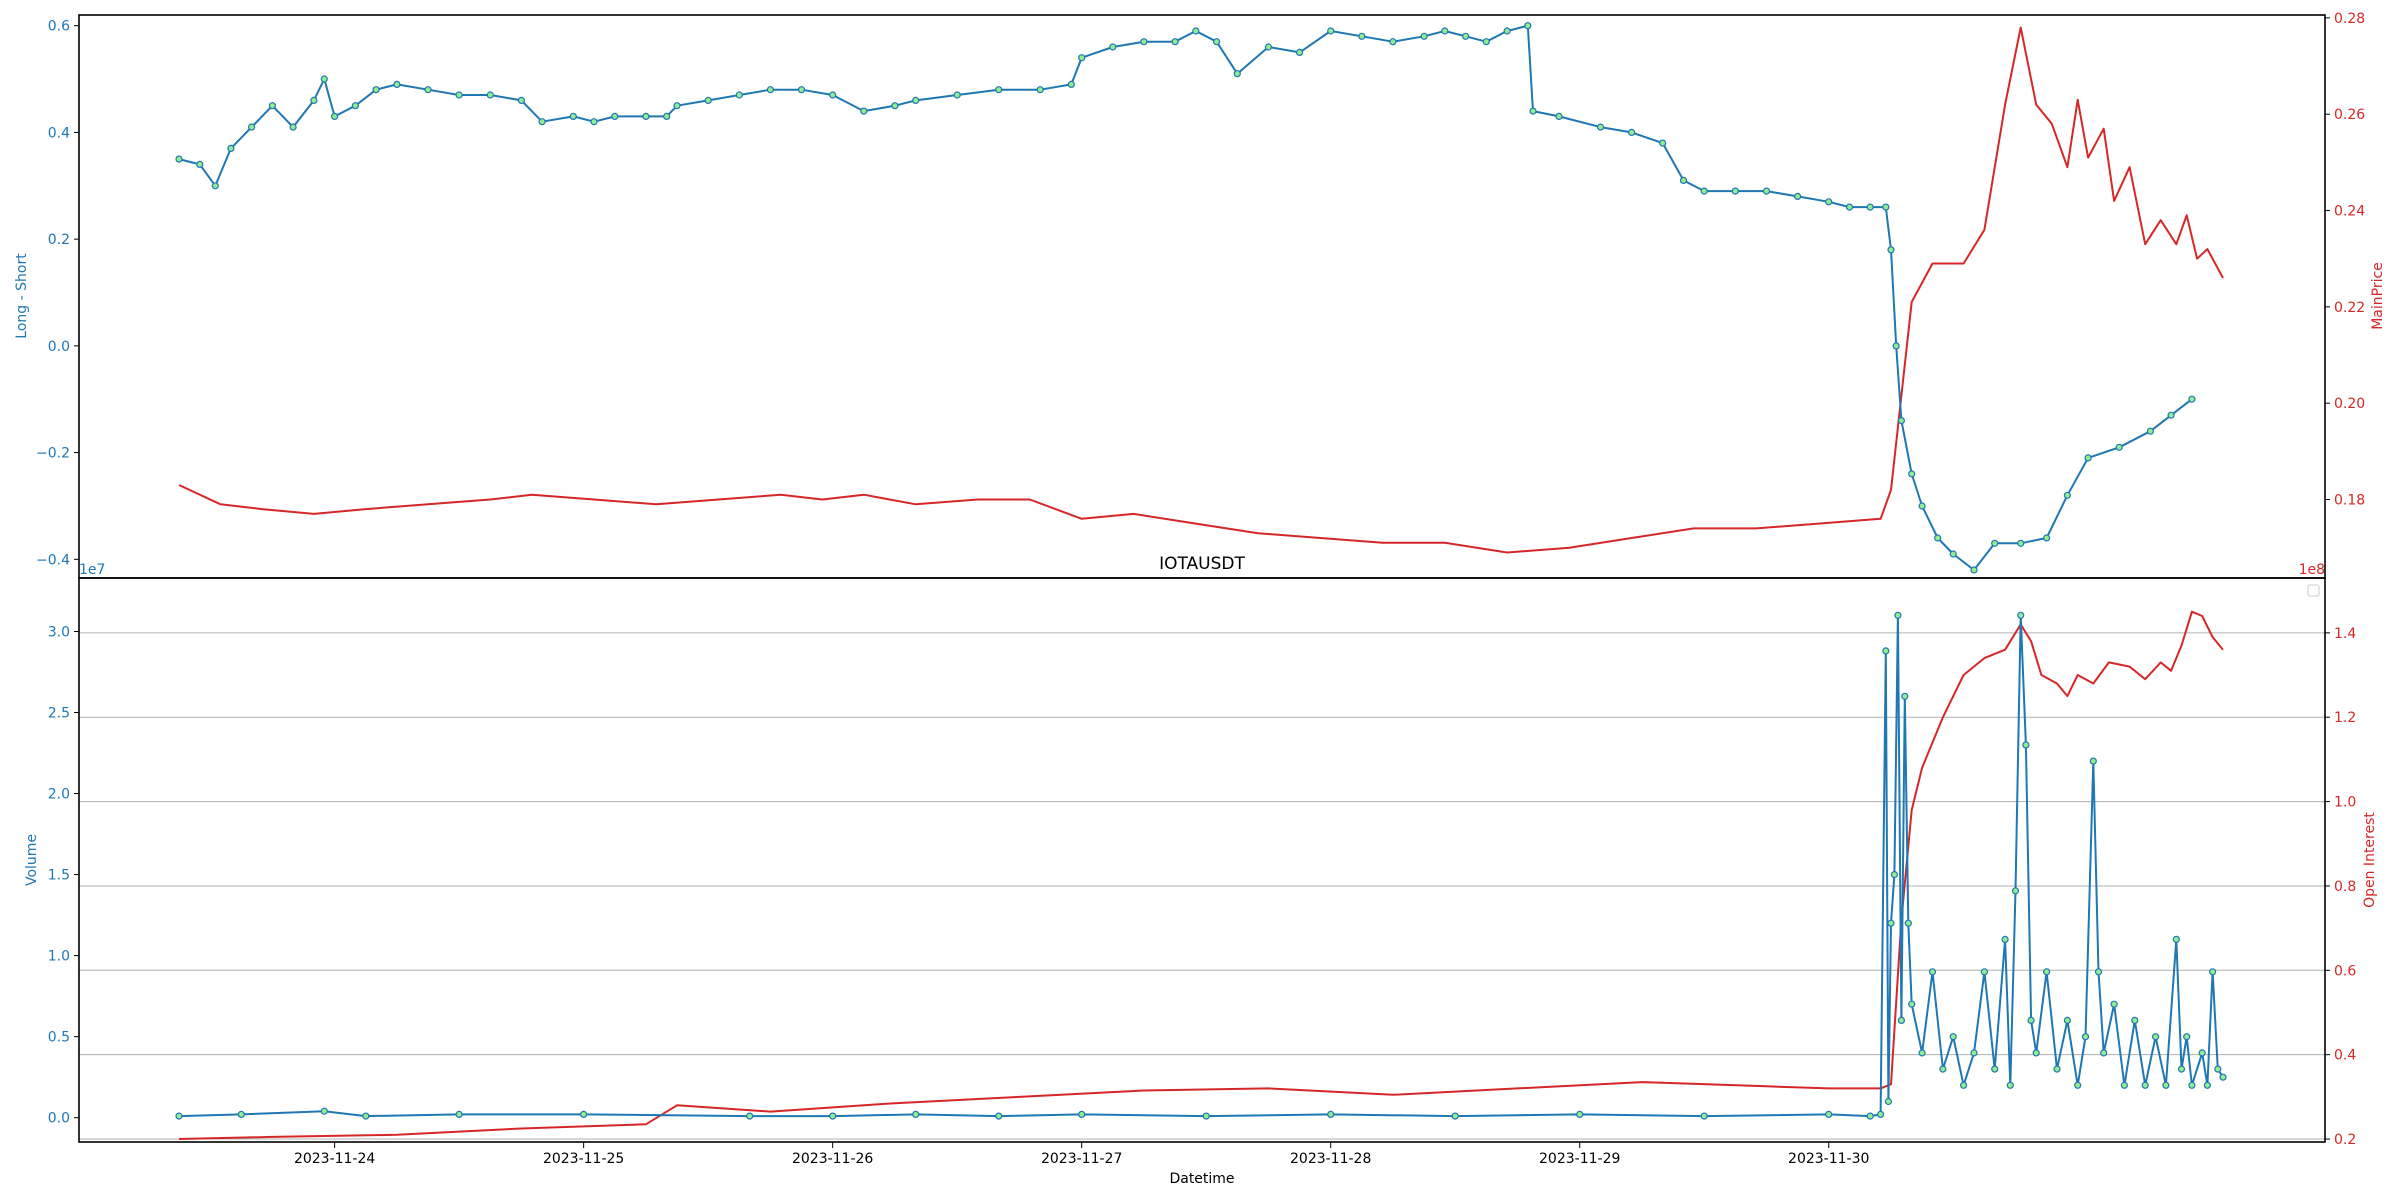 The width and height of the screenshot is (2400, 1200). Describe the element at coordinates (2345, 1140) in the screenshot. I see `bottom-right-tick-label-6: 0.2` at that location.